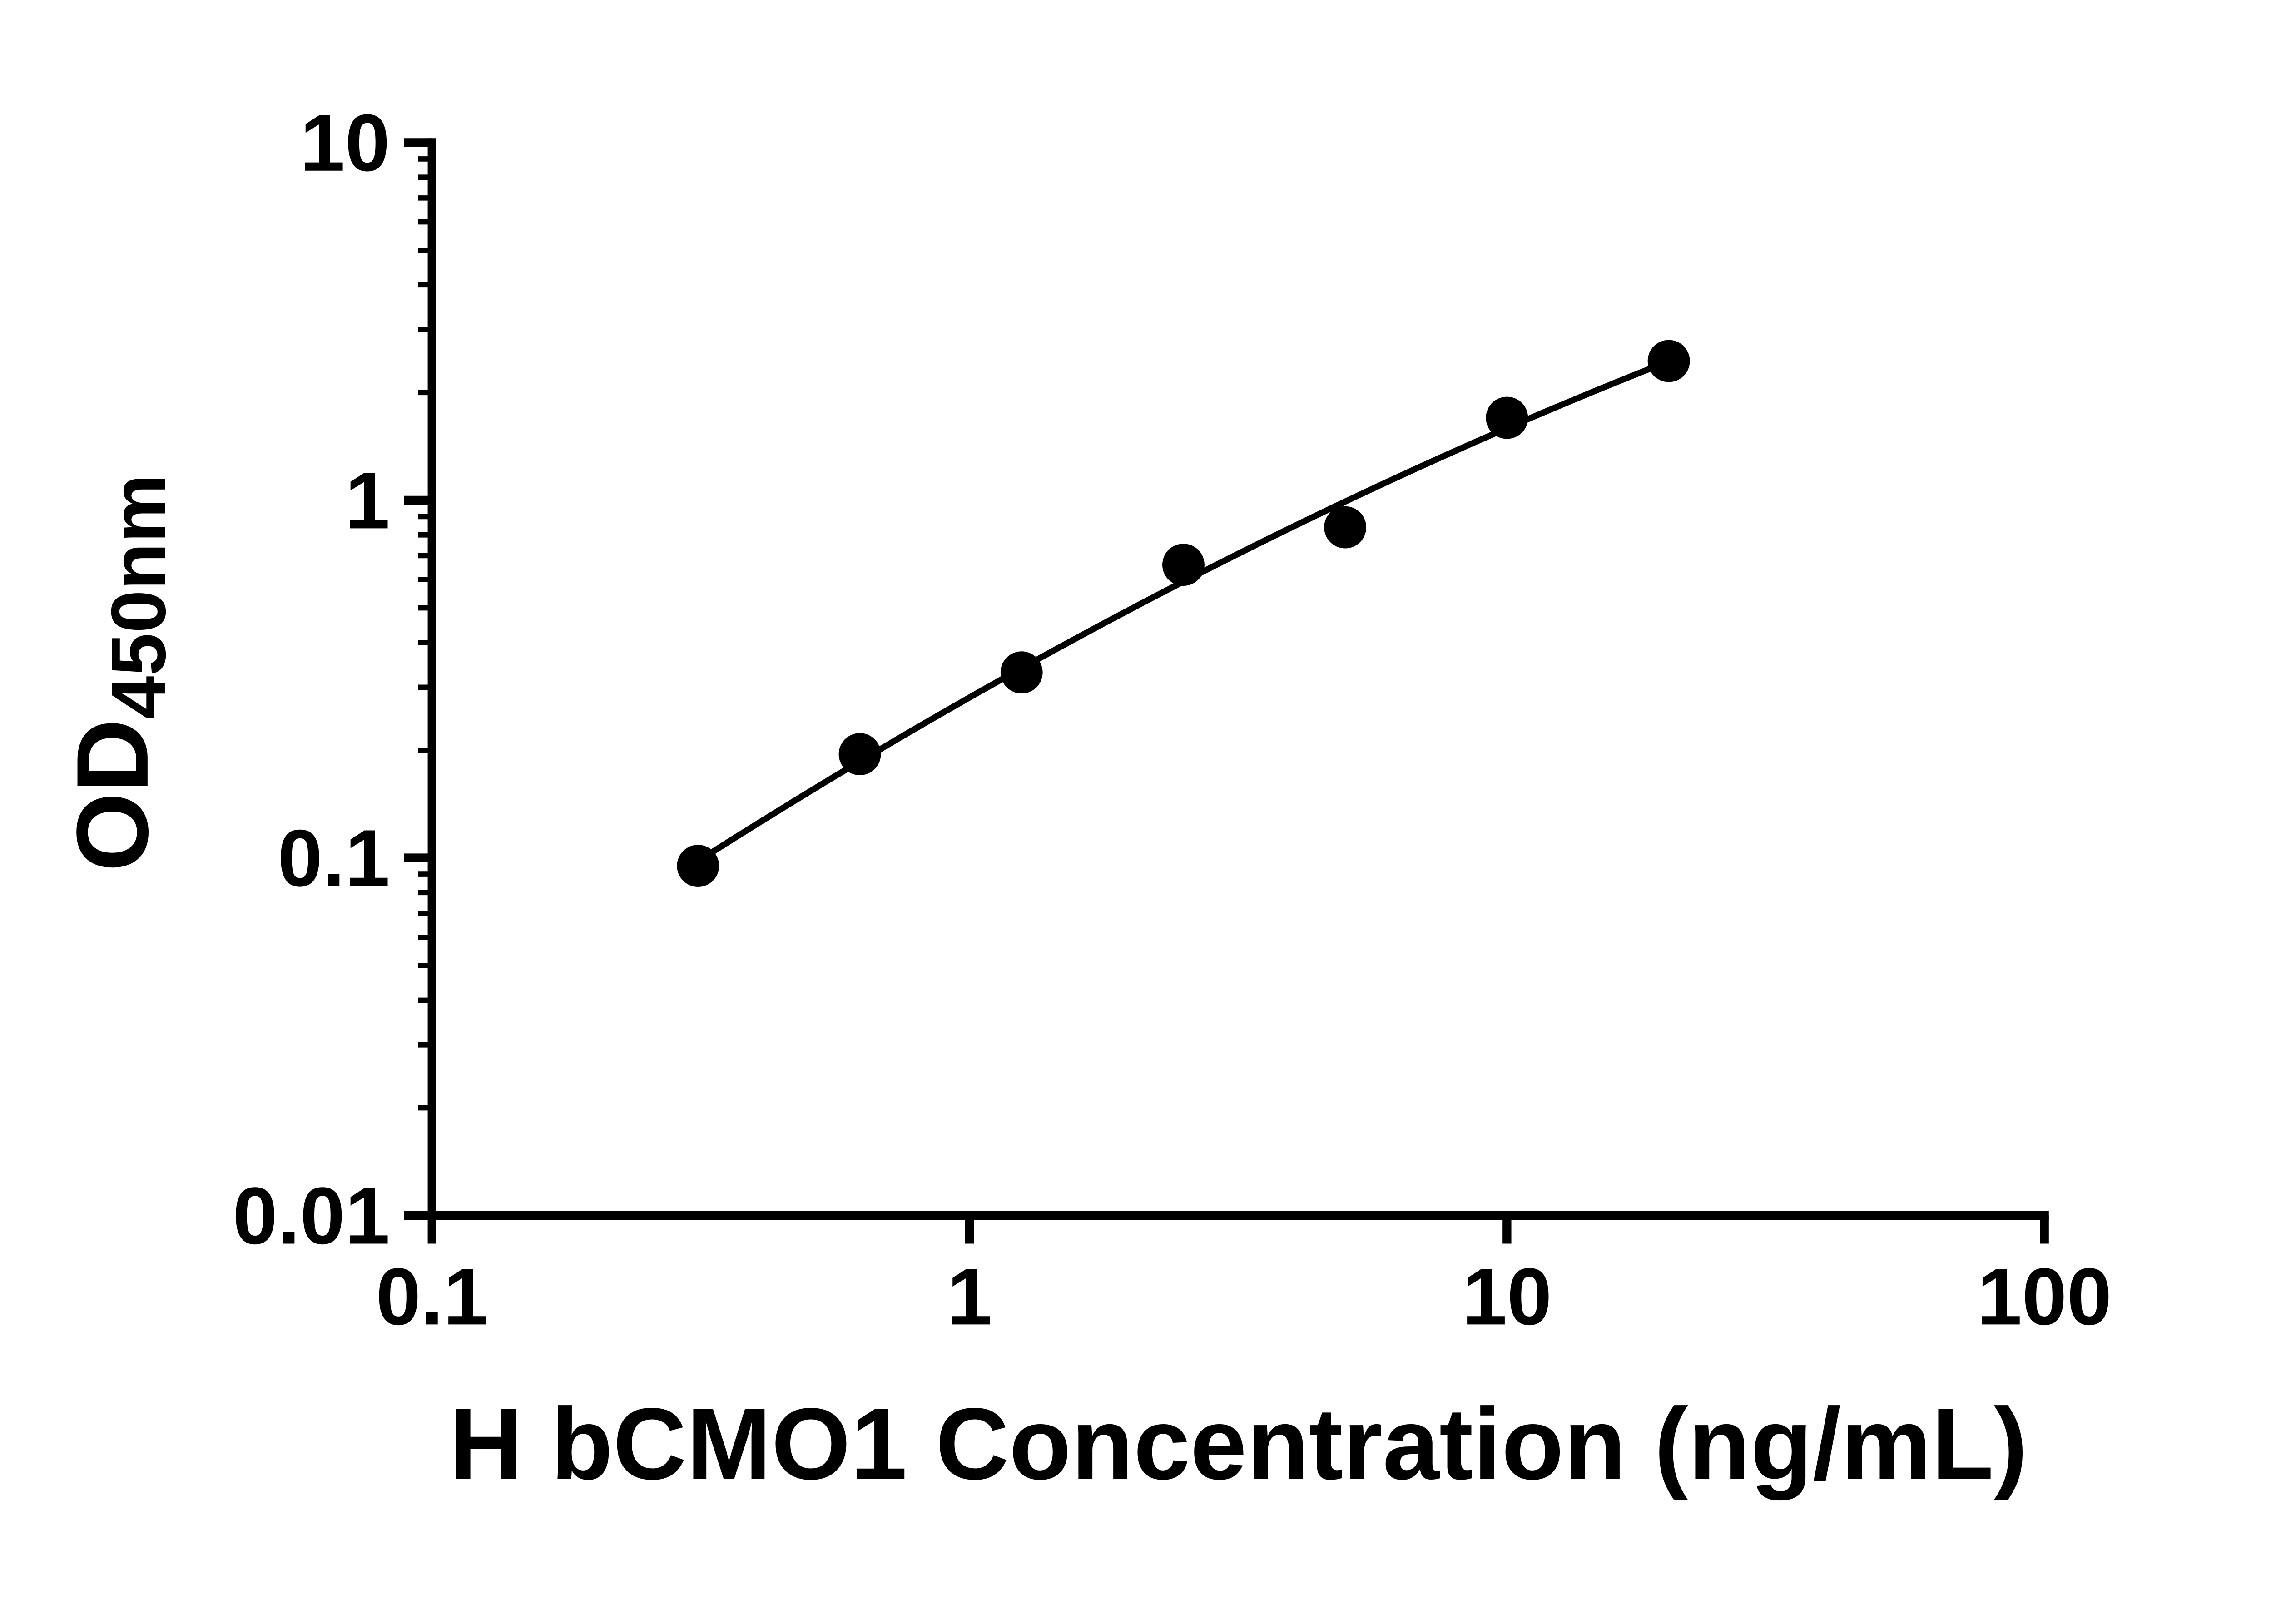 This screenshot has width=2271, height=1624. I want to click on x-tick-label: 1, so click(969, 1296).